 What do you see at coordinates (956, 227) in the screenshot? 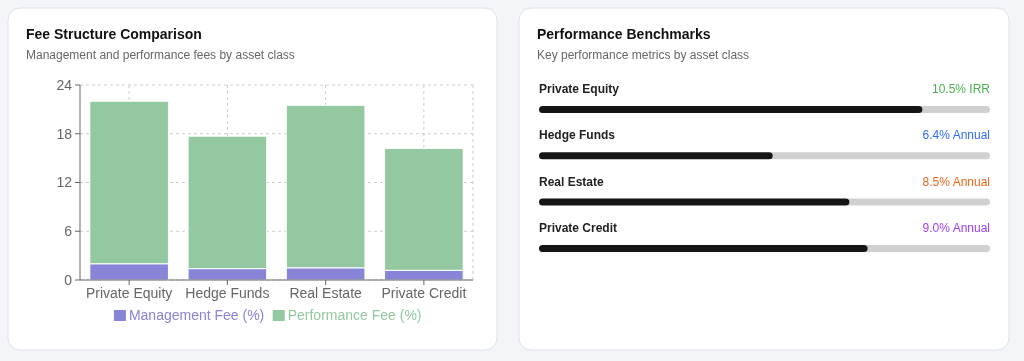
I see `data-label: 9.0% Annual` at bounding box center [956, 227].